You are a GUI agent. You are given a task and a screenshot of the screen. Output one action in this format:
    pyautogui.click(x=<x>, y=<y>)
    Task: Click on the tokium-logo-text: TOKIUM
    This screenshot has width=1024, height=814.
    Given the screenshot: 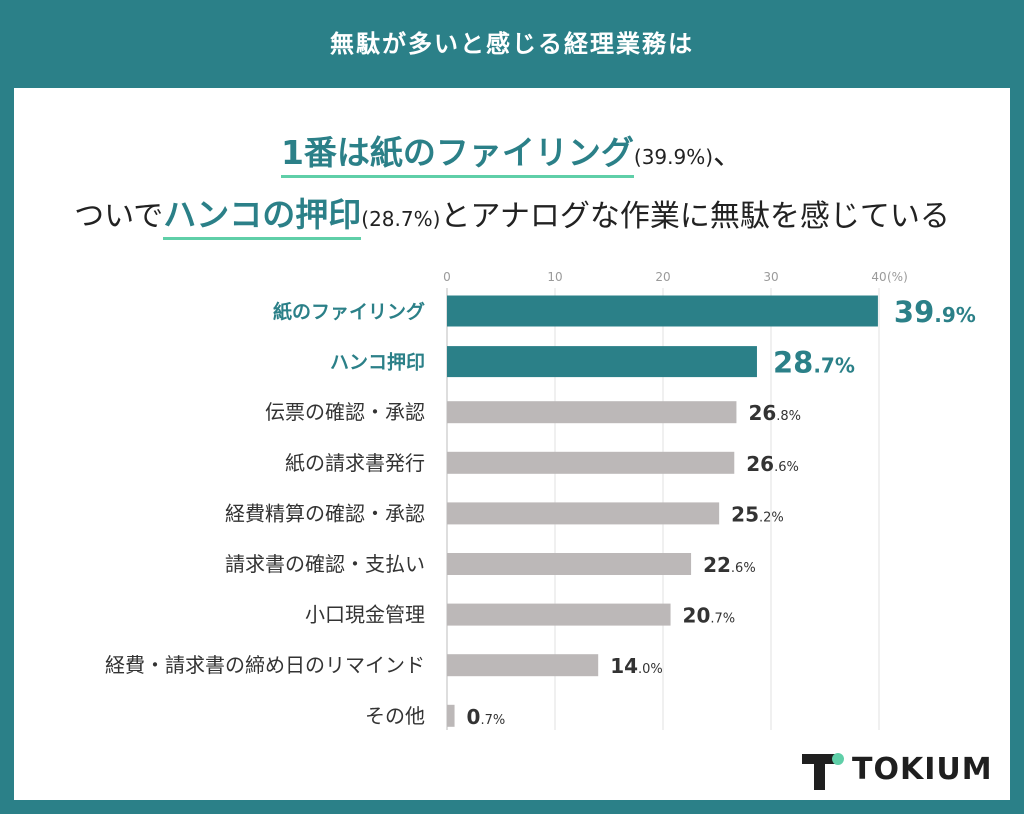 What is the action you would take?
    pyautogui.click(x=922, y=769)
    